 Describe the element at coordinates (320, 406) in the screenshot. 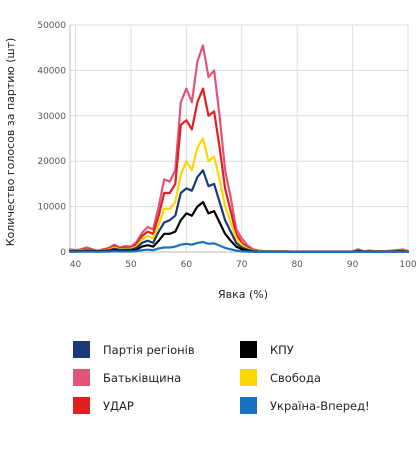

I see `legend-label: Україна-Вперед!` at that location.